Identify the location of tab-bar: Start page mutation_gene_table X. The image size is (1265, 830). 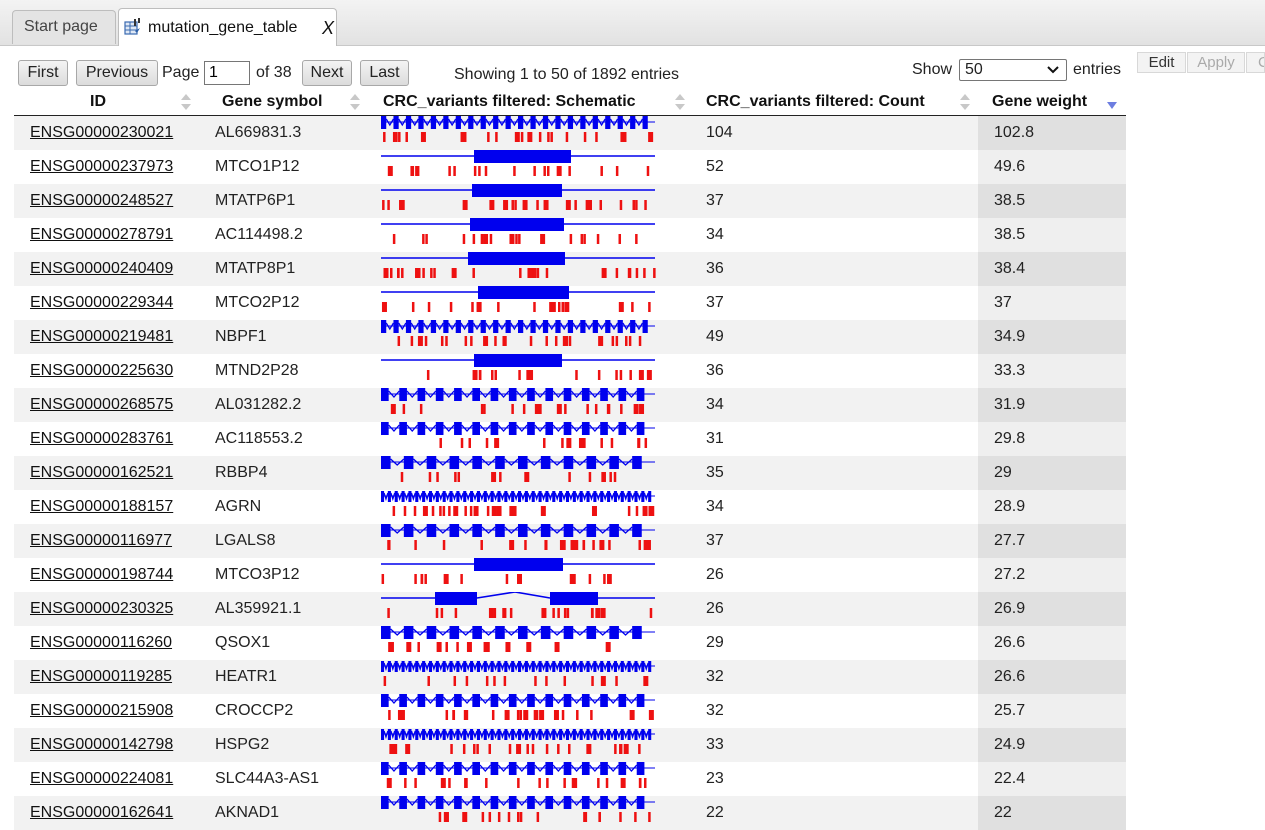
(632, 23).